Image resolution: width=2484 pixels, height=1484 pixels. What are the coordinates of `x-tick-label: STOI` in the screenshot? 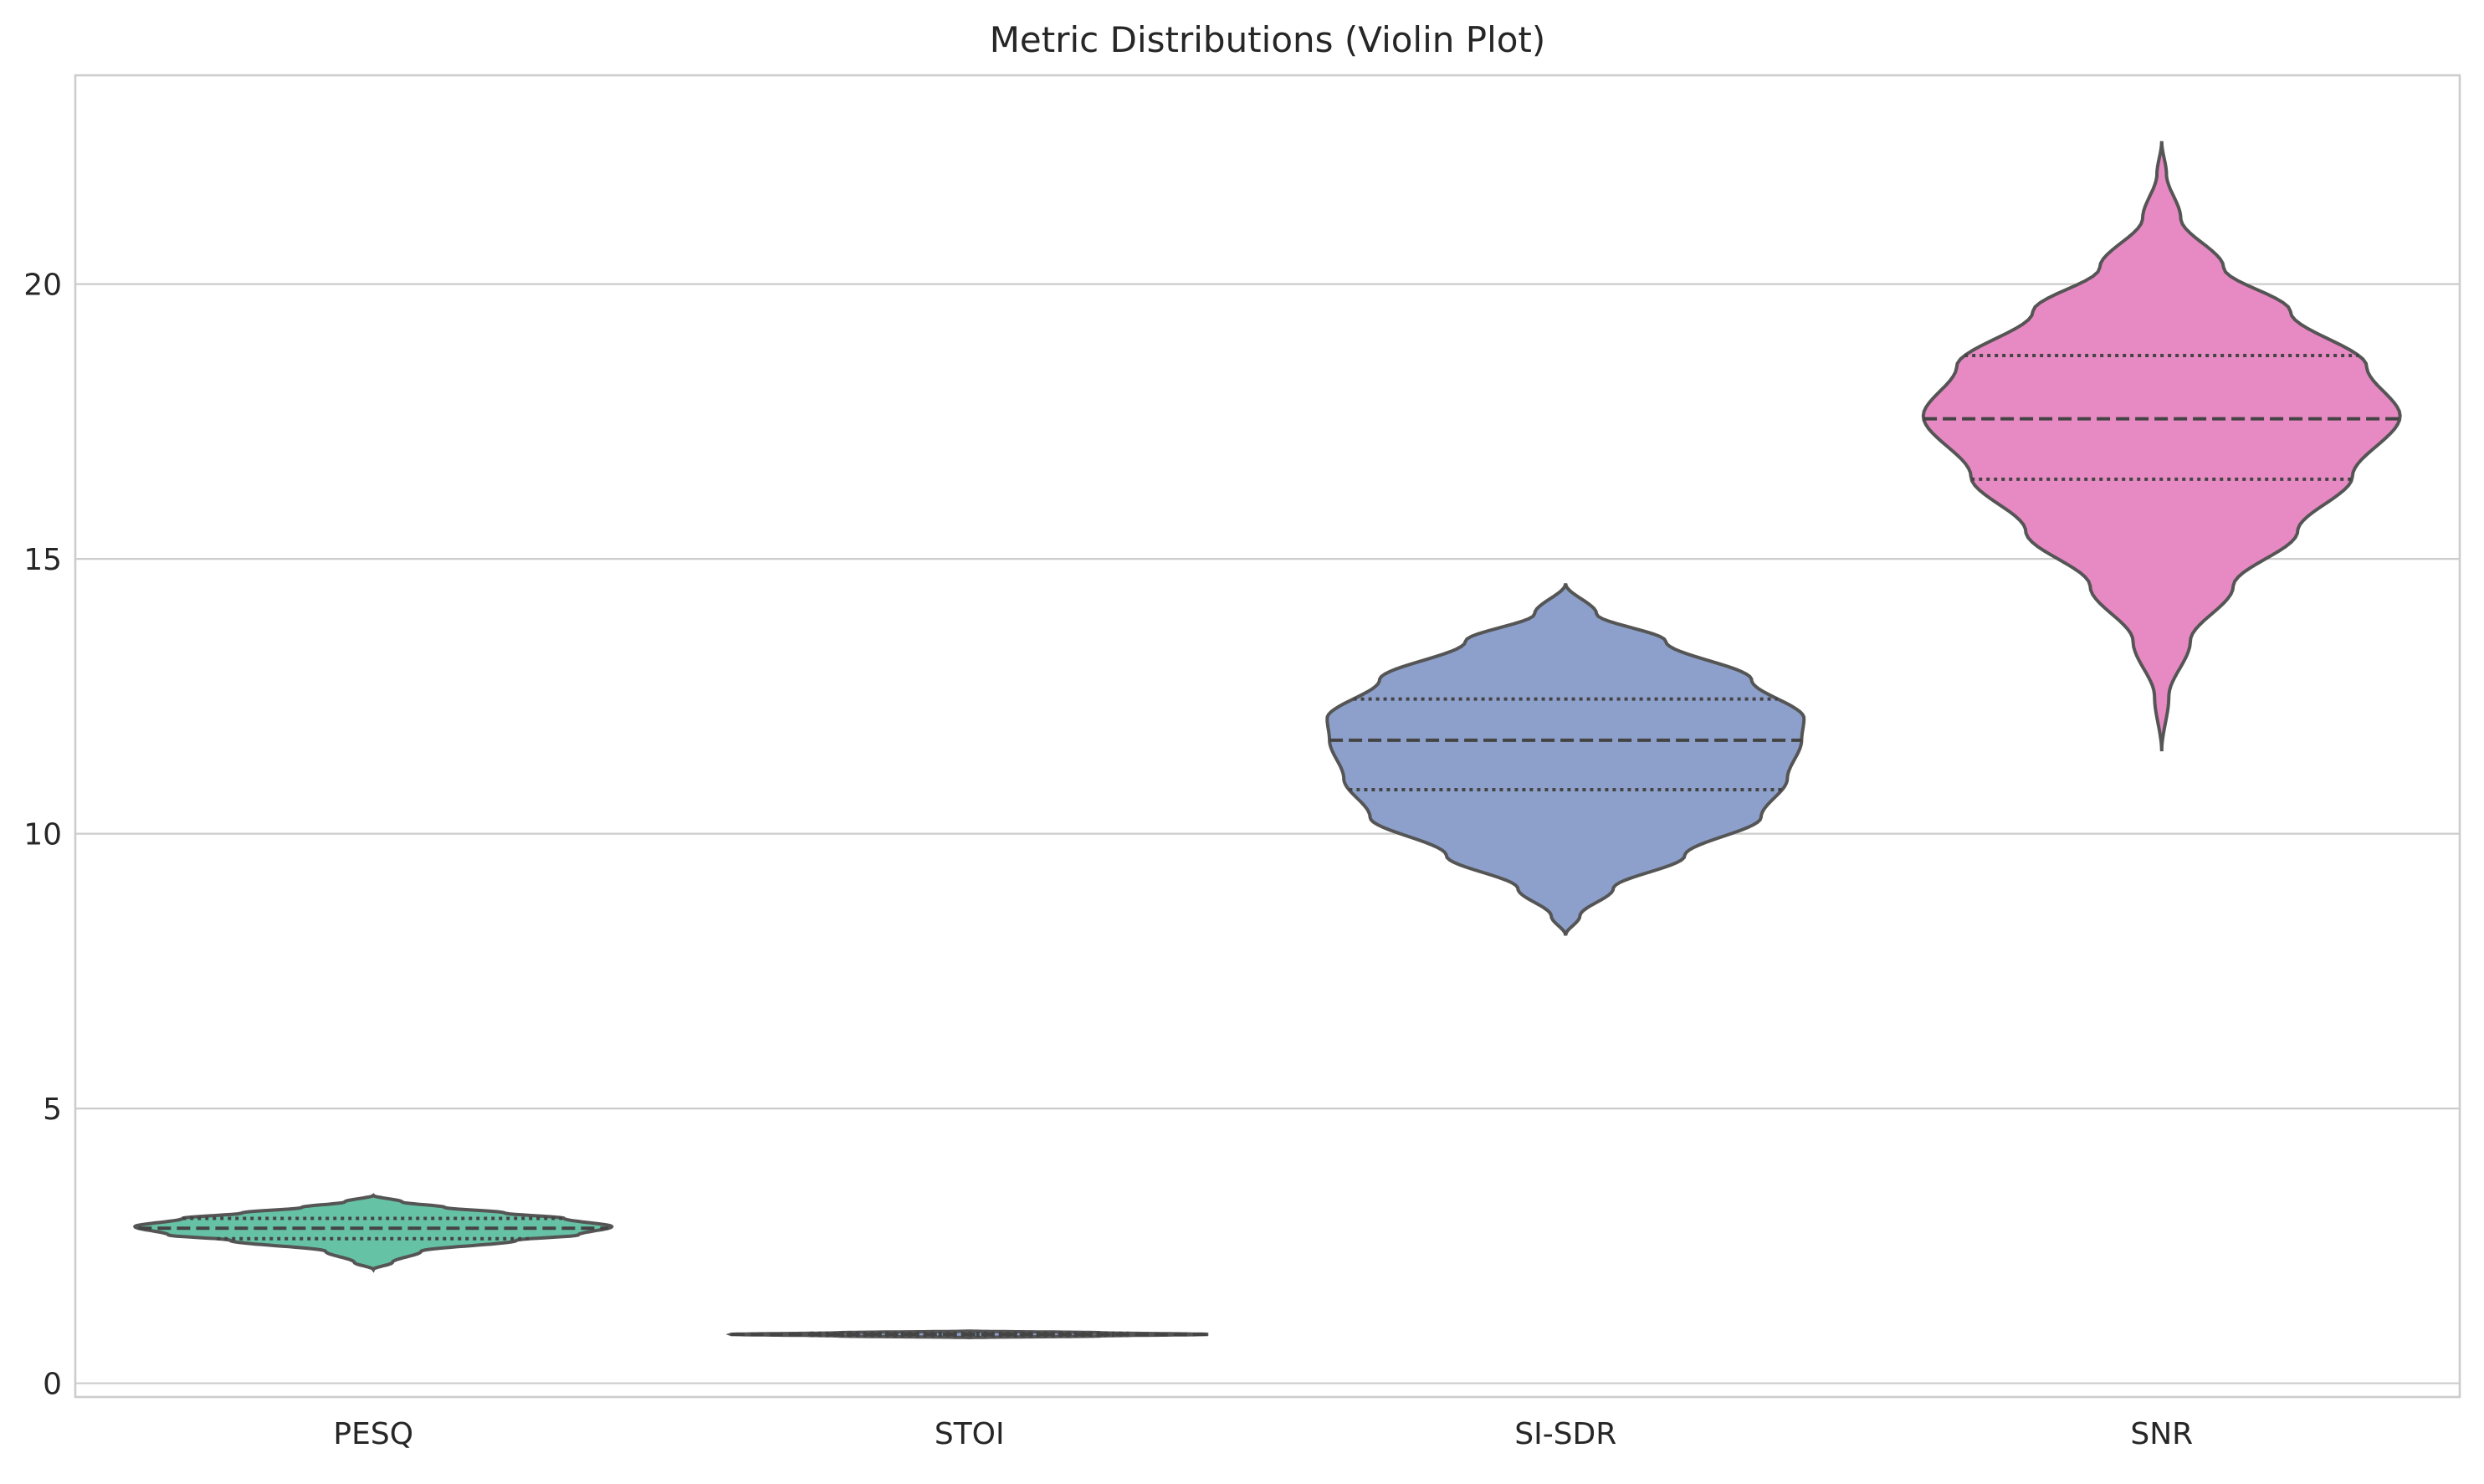 It's located at (970, 1434).